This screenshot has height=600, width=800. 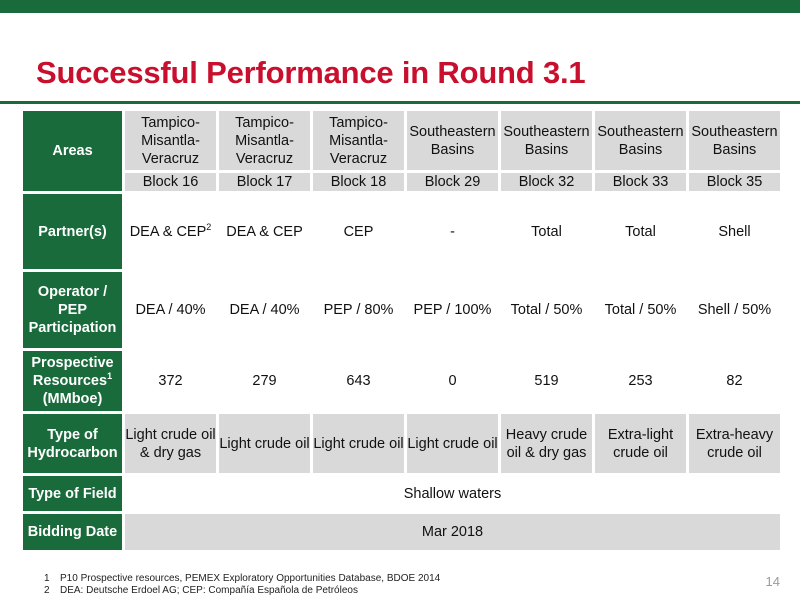 I want to click on row-header-operator: Operator / PEP Participation, so click(x=72, y=310).